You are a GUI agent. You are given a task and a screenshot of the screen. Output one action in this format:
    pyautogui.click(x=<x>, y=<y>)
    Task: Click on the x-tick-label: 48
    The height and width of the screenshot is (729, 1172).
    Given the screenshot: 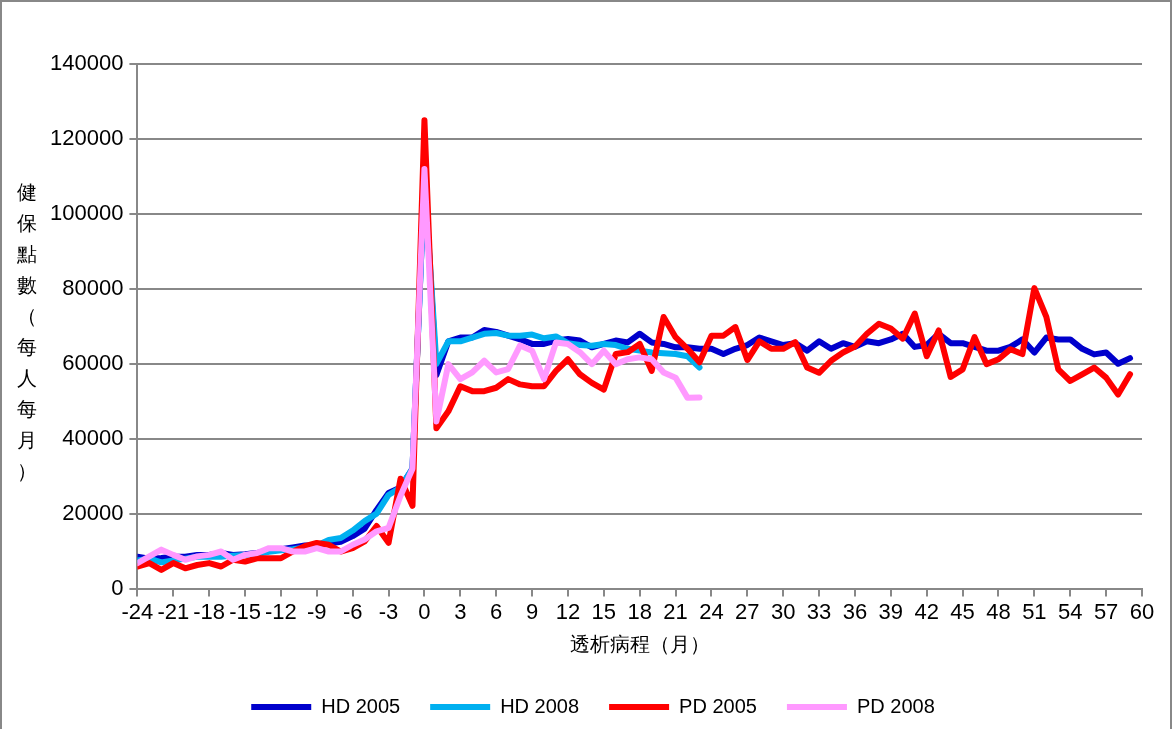 What is the action you would take?
    pyautogui.click(x=998, y=611)
    